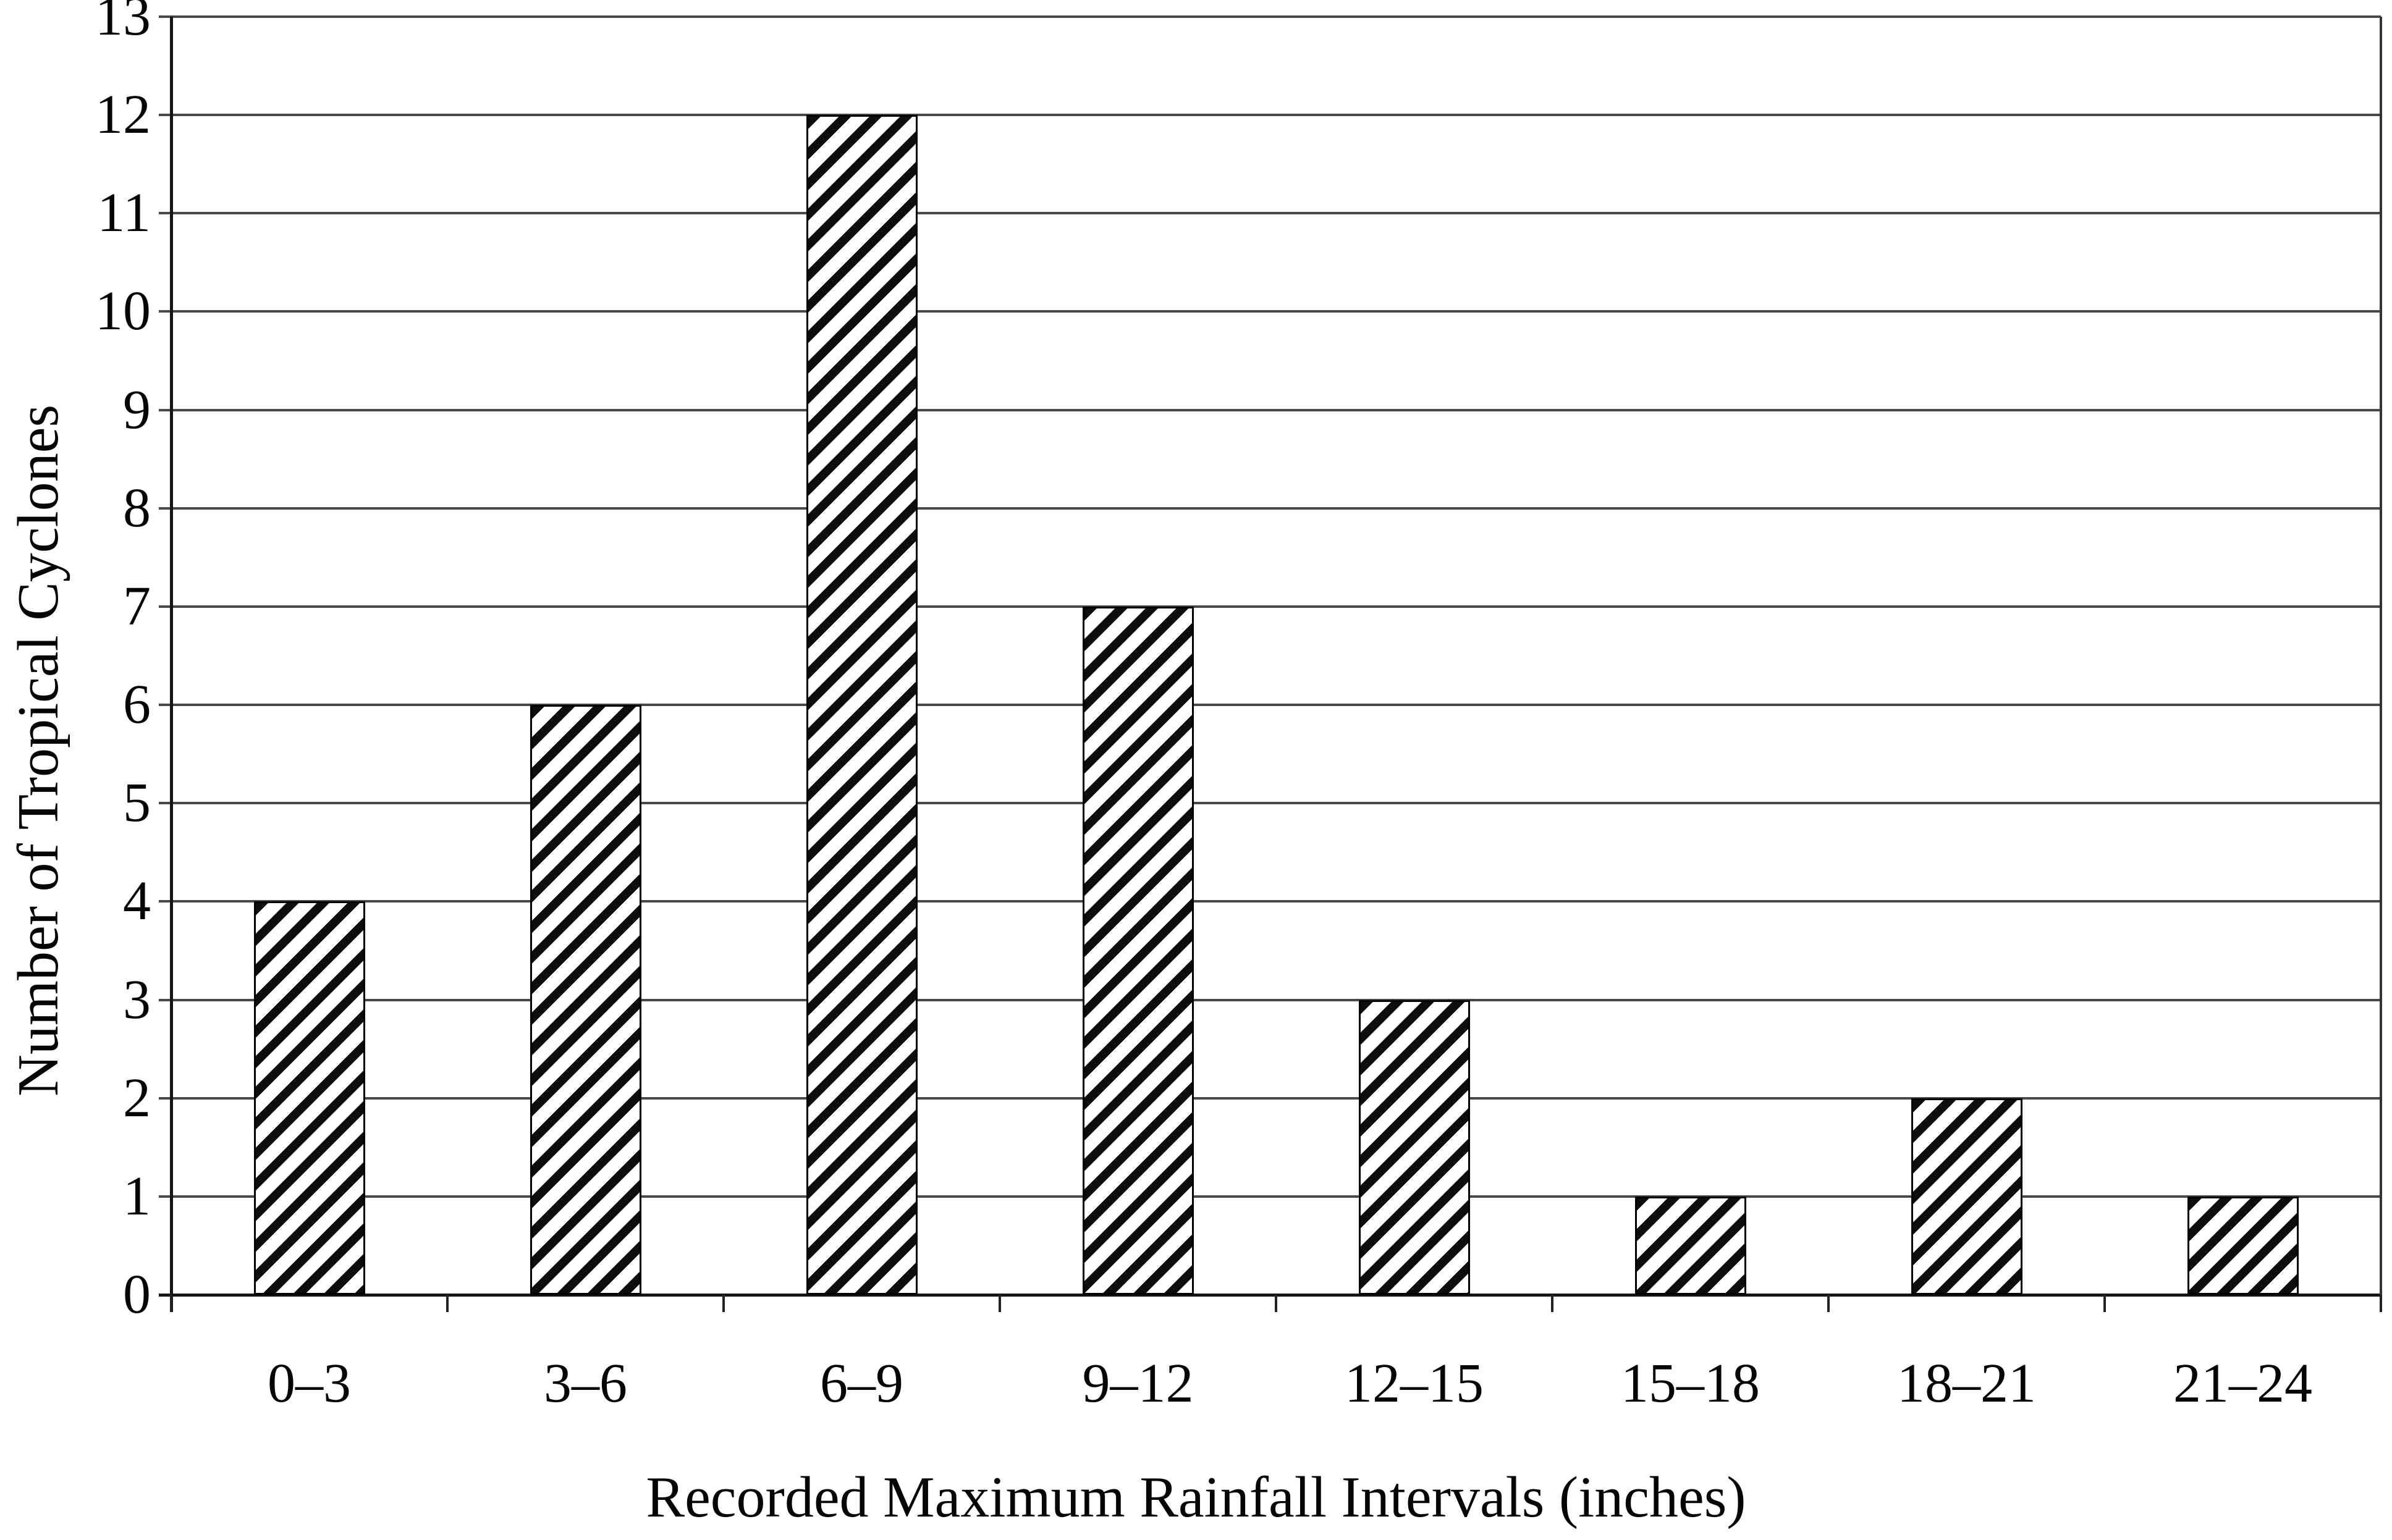 The width and height of the screenshot is (2392, 1540). What do you see at coordinates (137, 901) in the screenshot?
I see `y-tick-label: 4` at bounding box center [137, 901].